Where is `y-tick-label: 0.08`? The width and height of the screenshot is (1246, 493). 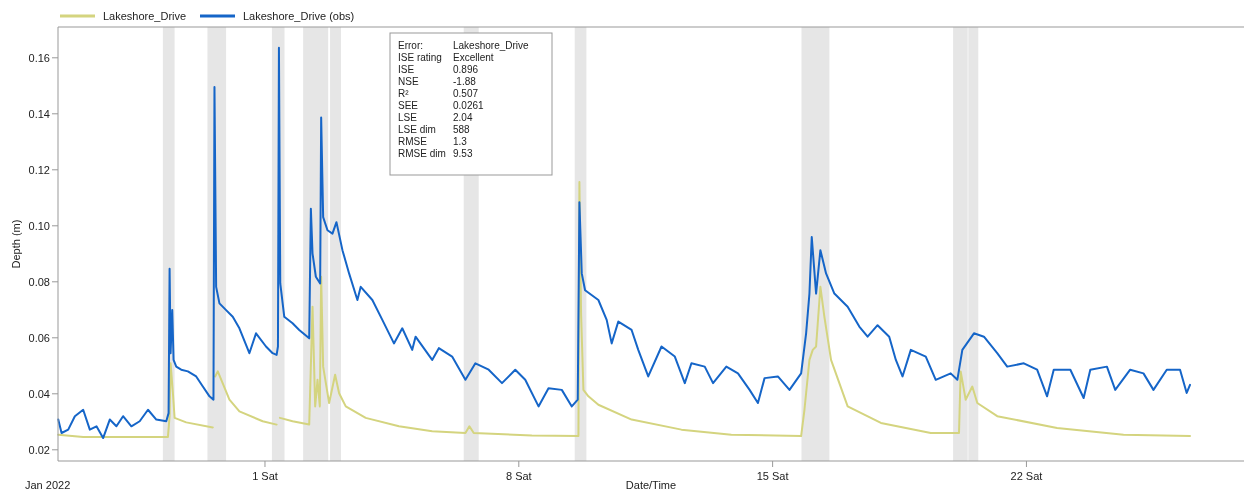
y-tick-label: 0.08 is located at coordinates (39, 281).